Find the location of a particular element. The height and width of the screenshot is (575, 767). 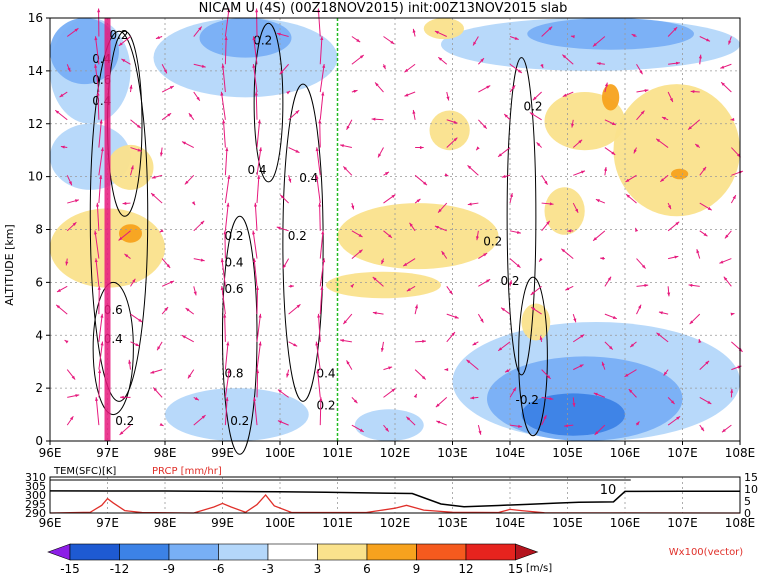

x-tick-label-12: 108E is located at coordinates (740, 453).